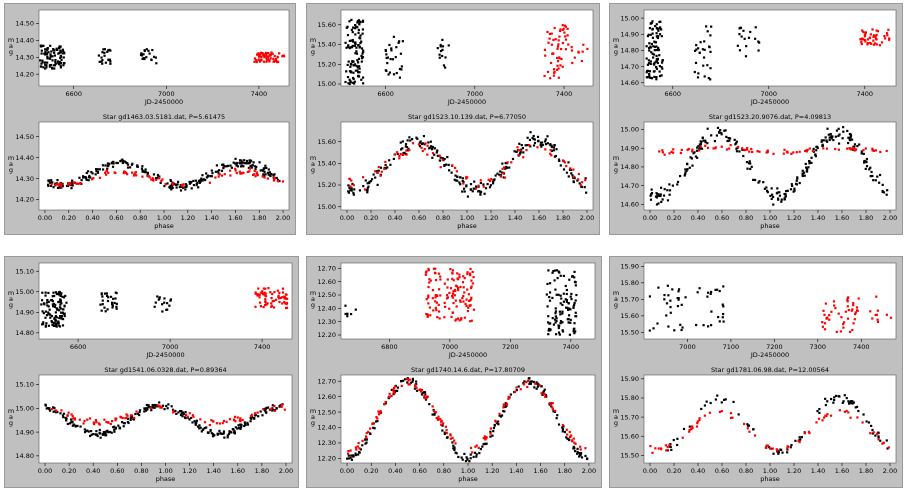  Describe the element at coordinates (629, 67) in the screenshot. I see `y-tick-label: 14.70` at that location.